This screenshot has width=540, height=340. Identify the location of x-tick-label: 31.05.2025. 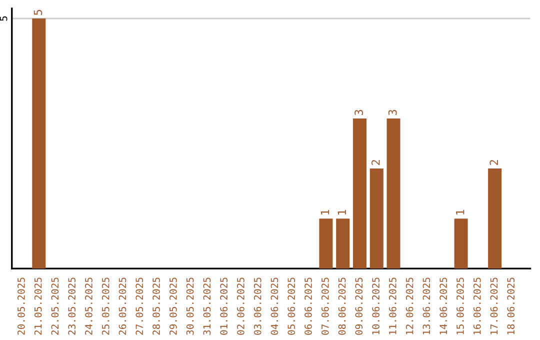
(207, 306).